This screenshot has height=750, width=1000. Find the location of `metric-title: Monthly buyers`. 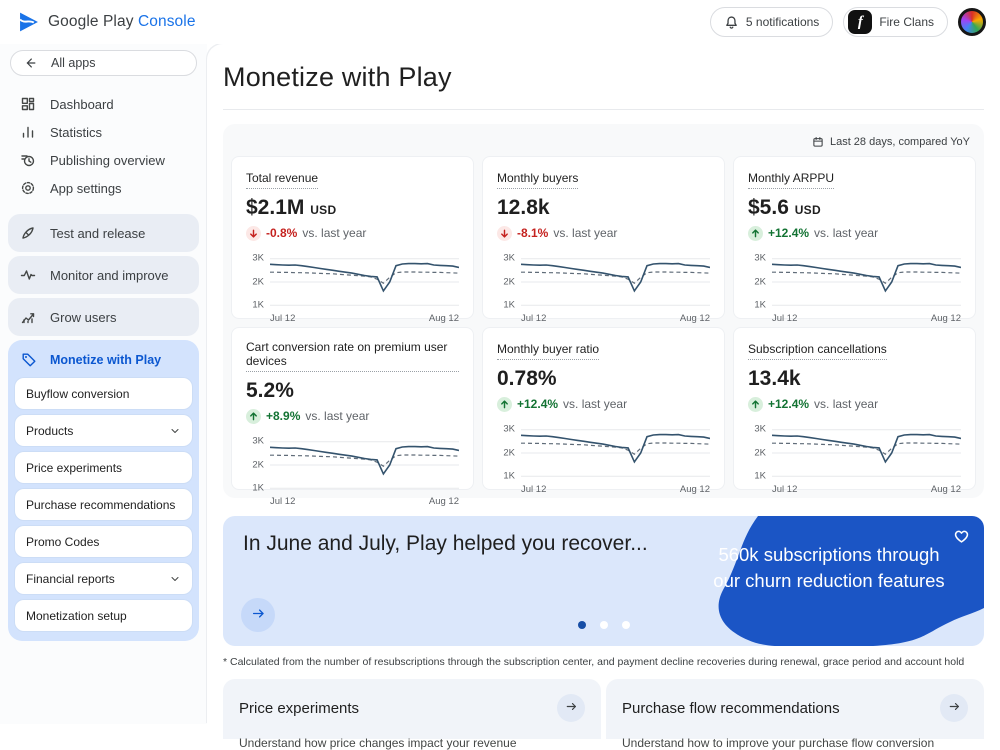

metric-title: Monthly buyers is located at coordinates (538, 180).